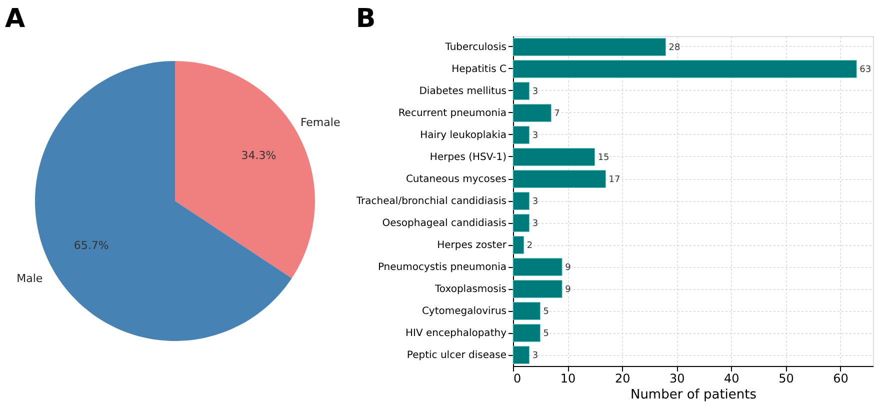 This screenshot has width=880, height=411. I want to click on data-label: 17, so click(614, 180).